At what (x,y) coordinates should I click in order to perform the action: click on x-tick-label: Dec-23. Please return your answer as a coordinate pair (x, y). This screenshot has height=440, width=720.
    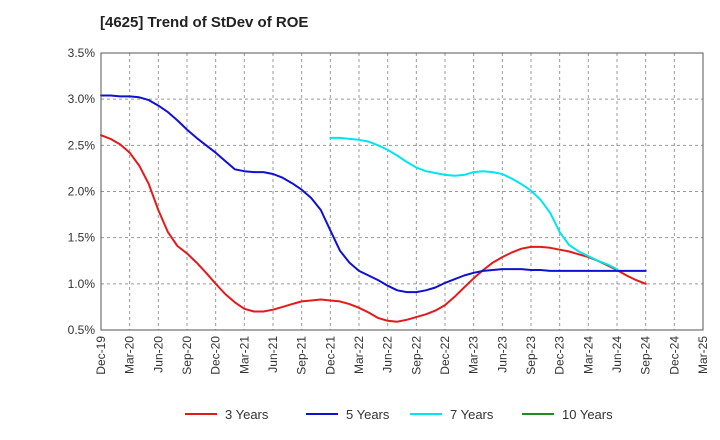
    Looking at the image, I should click on (560, 355).